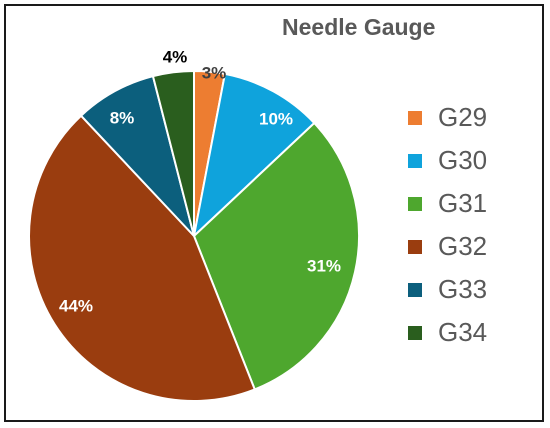  What do you see at coordinates (173, 153) in the screenshot?
I see `pie-slice-g34` at bounding box center [173, 153].